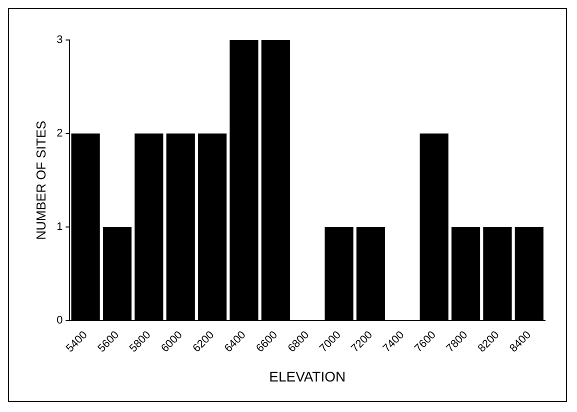 The width and height of the screenshot is (577, 412). Describe the element at coordinates (59, 40) in the screenshot. I see `y-tick-label: 3` at that location.